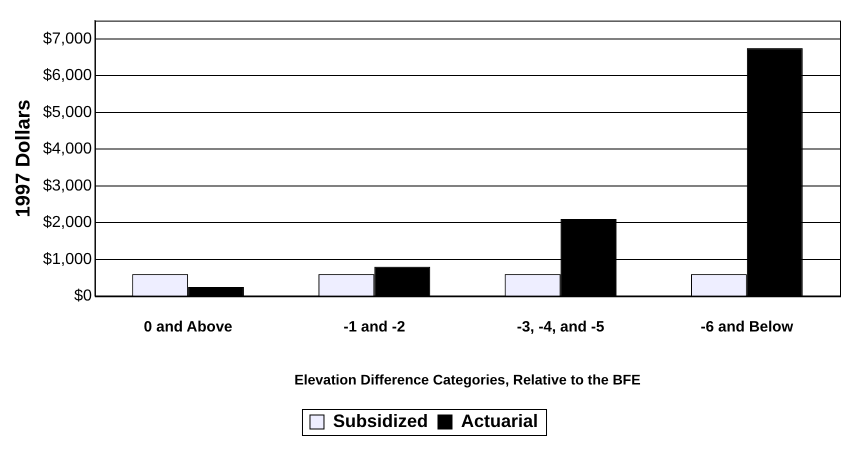  I want to click on y-axis-title: 1997 Dollars, so click(23, 158).